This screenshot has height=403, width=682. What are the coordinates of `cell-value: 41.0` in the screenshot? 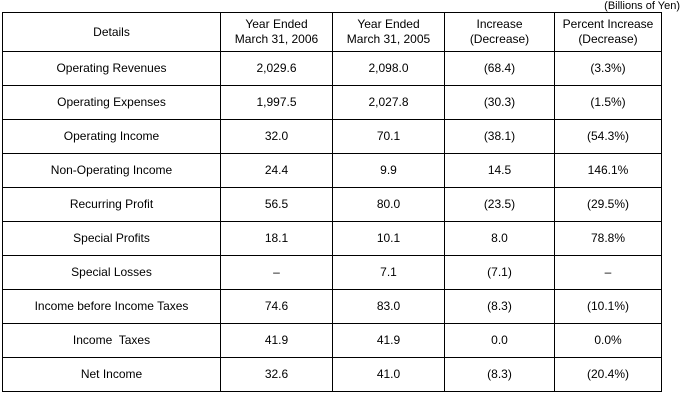 It's located at (388, 374).